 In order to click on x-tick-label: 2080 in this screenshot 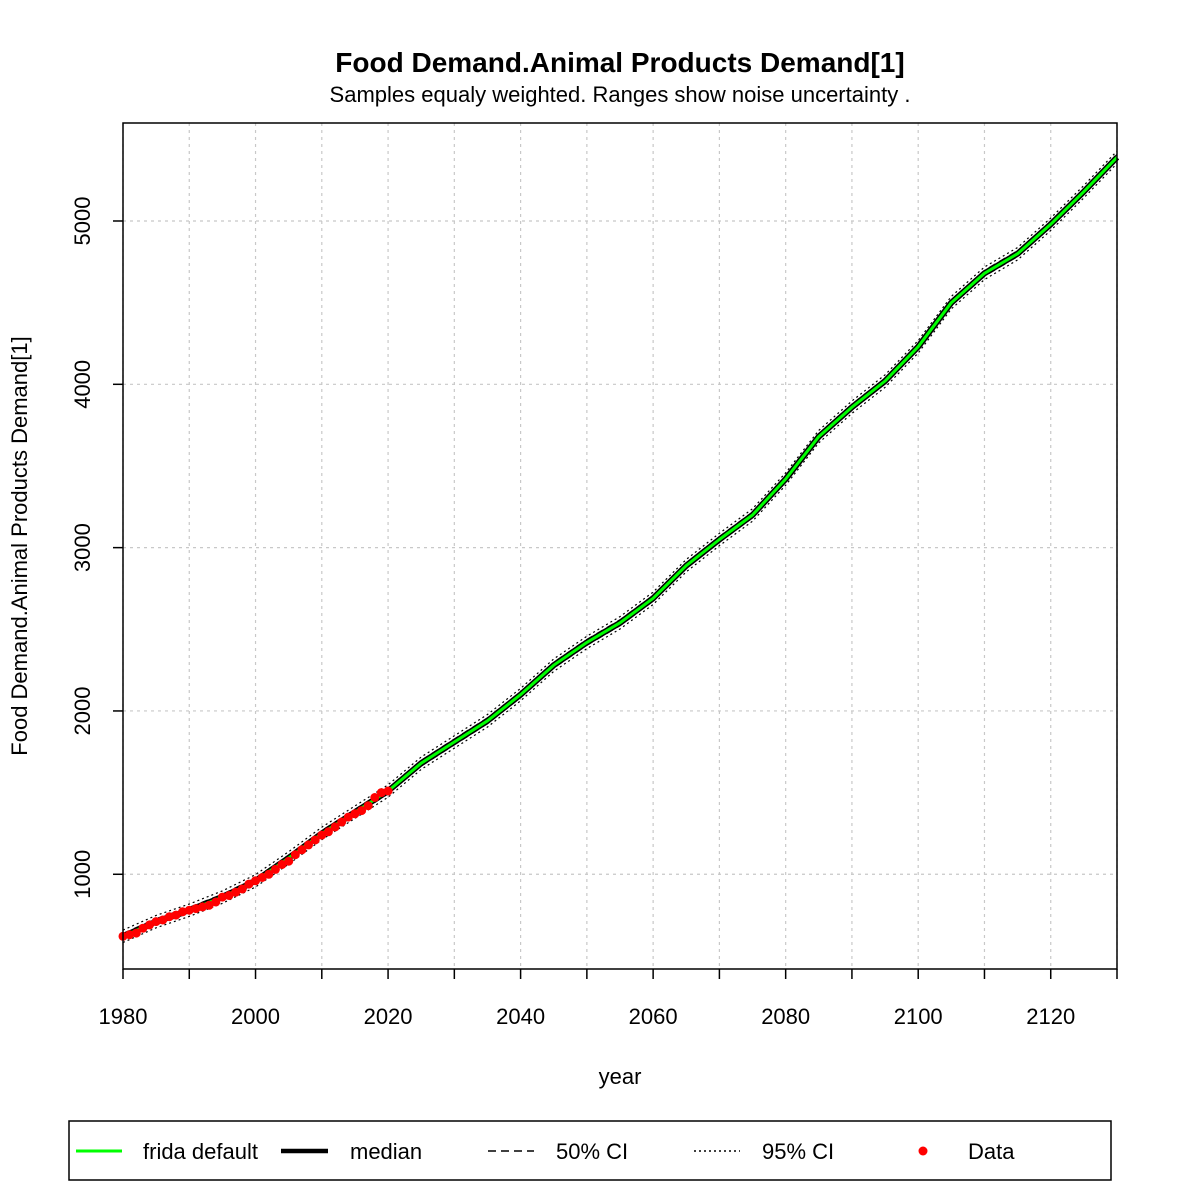, I will do `click(785, 1016)`.